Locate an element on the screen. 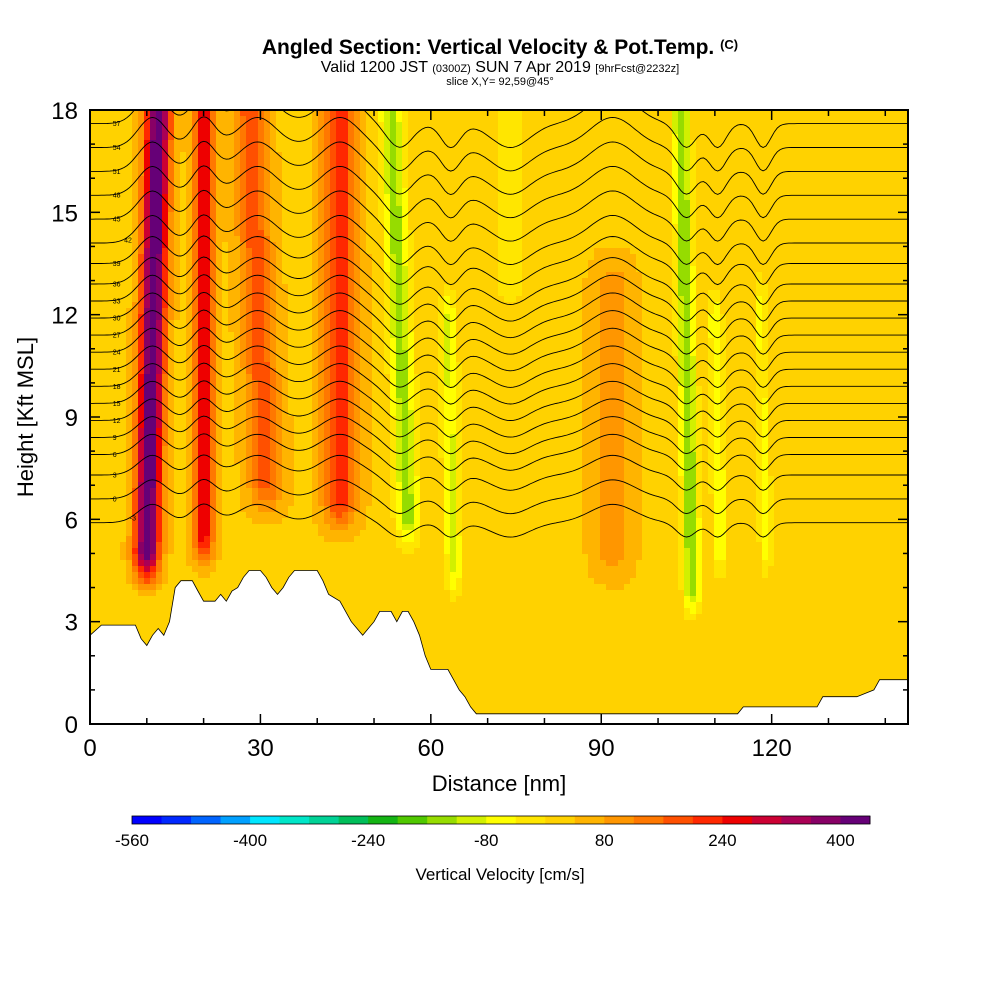 Image resolution: width=1000 pixels, height=1000 pixels. terrain-profile is located at coordinates (499, 647).